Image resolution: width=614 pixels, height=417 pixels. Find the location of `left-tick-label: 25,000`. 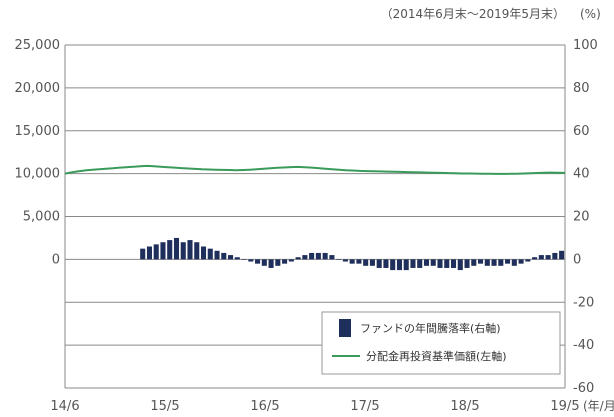

left-tick-label: 25,000 is located at coordinates (38, 45).